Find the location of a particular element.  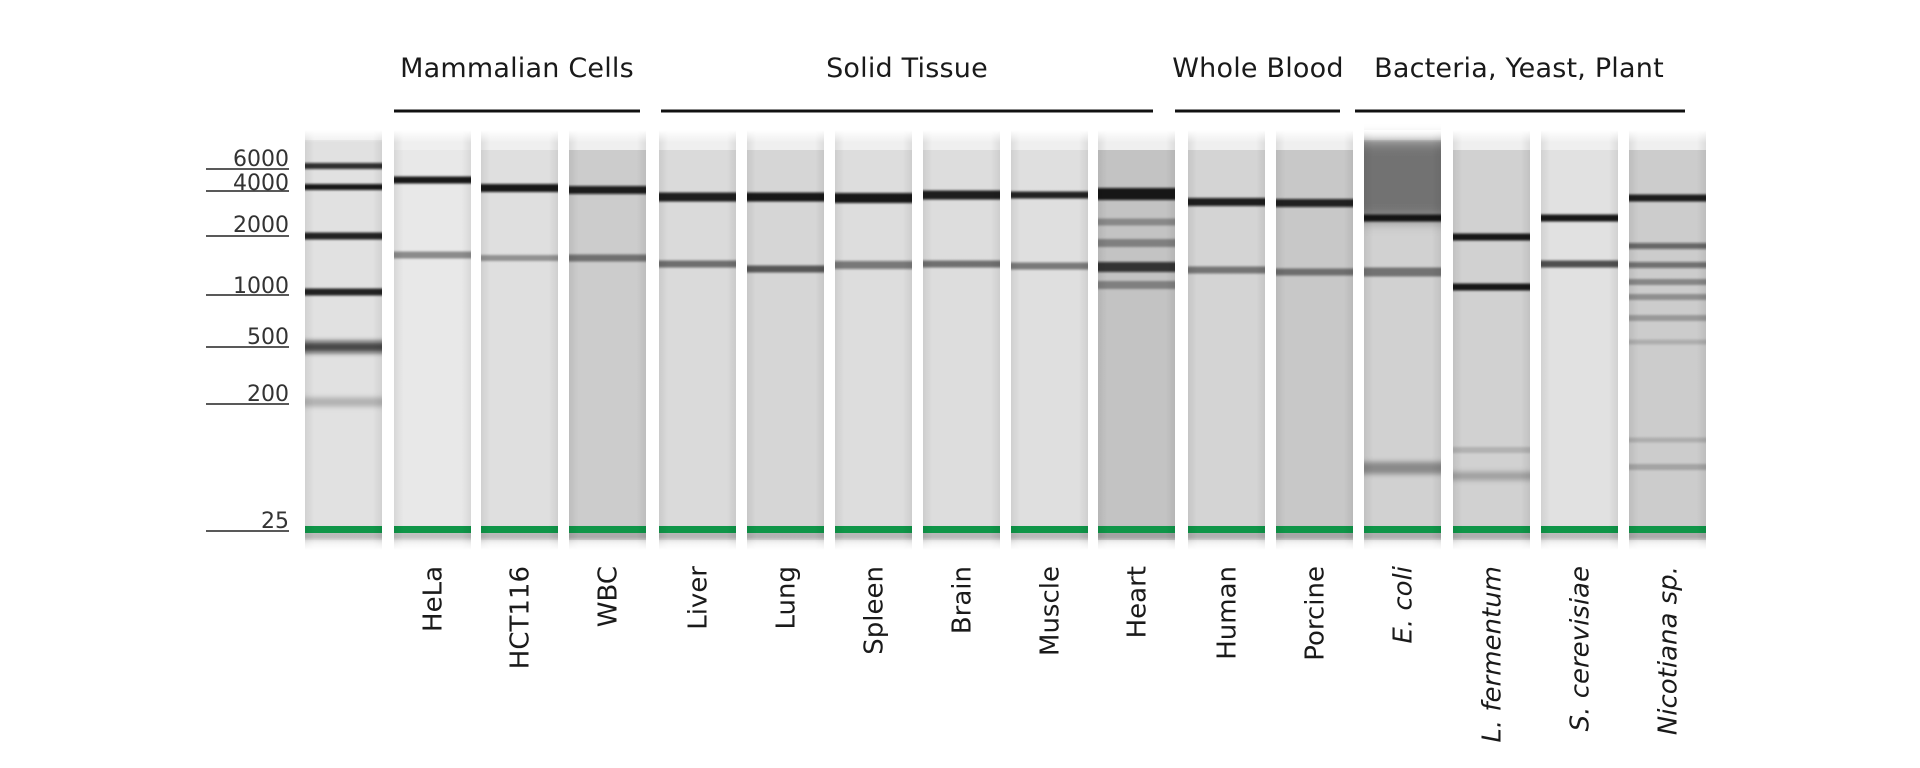

group-whole-blood: Whole Blood is located at coordinates (1258, 83).